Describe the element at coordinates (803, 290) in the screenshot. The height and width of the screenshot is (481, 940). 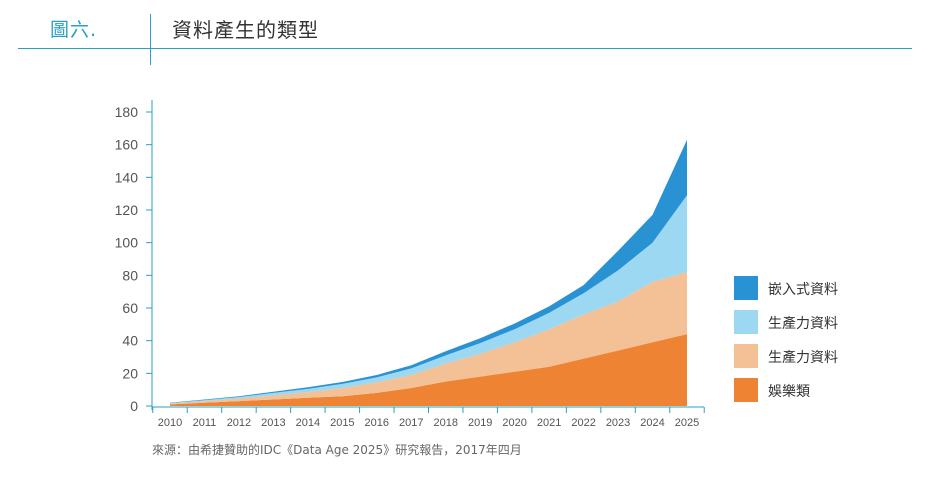
I see `legend-label: 嵌入式資料` at that location.